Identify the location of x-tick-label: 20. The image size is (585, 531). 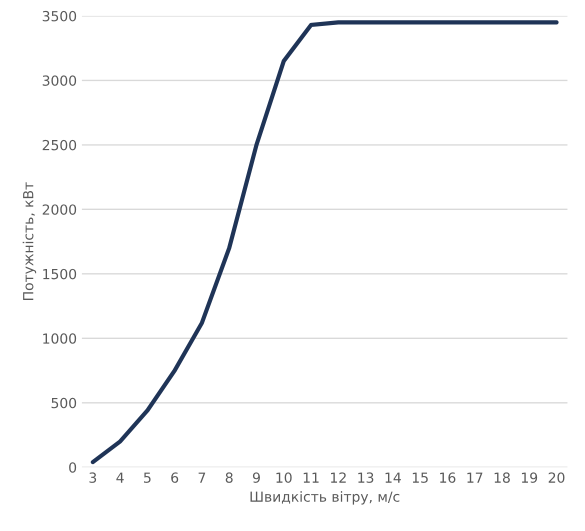
(556, 477).